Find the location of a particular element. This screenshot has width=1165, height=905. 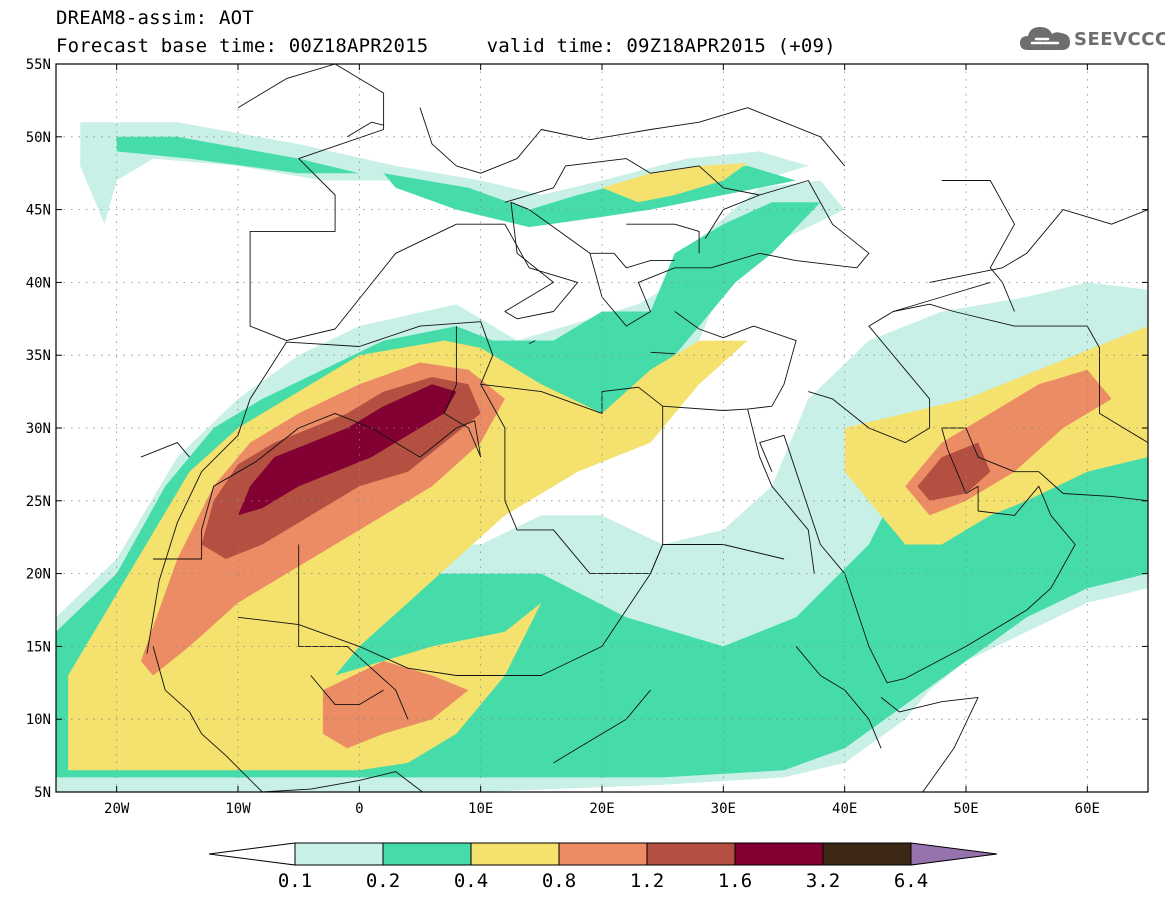

colorbar-label: 1.6 is located at coordinates (735, 881).